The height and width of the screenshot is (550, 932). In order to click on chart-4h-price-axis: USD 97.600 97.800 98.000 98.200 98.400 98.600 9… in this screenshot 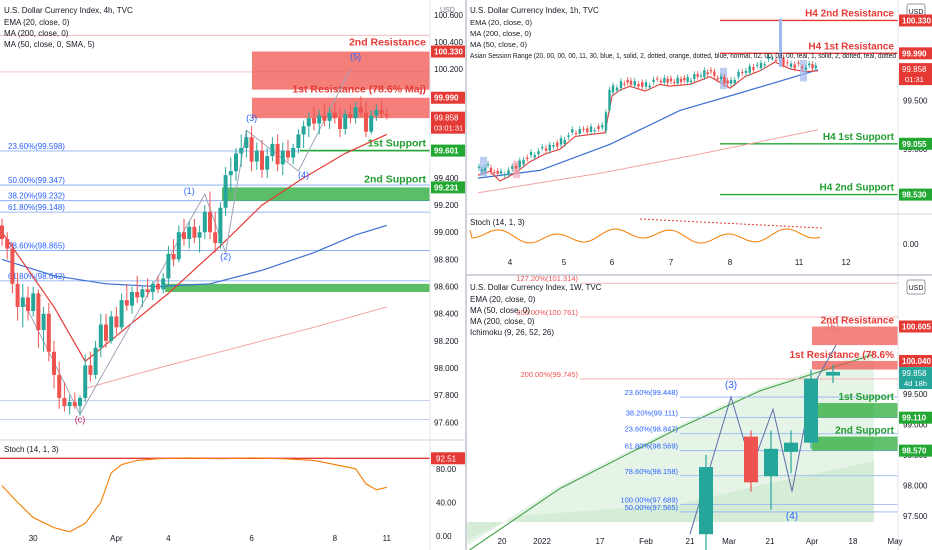, I will do `click(448, 274)`.